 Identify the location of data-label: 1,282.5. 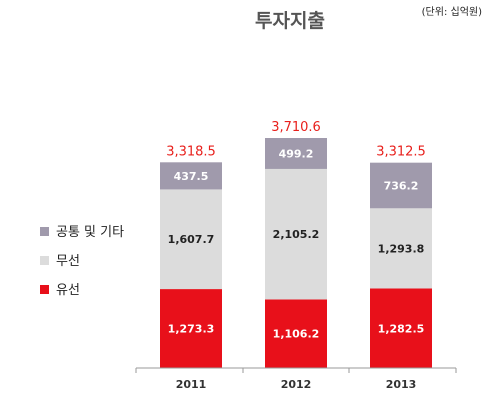
(401, 328).